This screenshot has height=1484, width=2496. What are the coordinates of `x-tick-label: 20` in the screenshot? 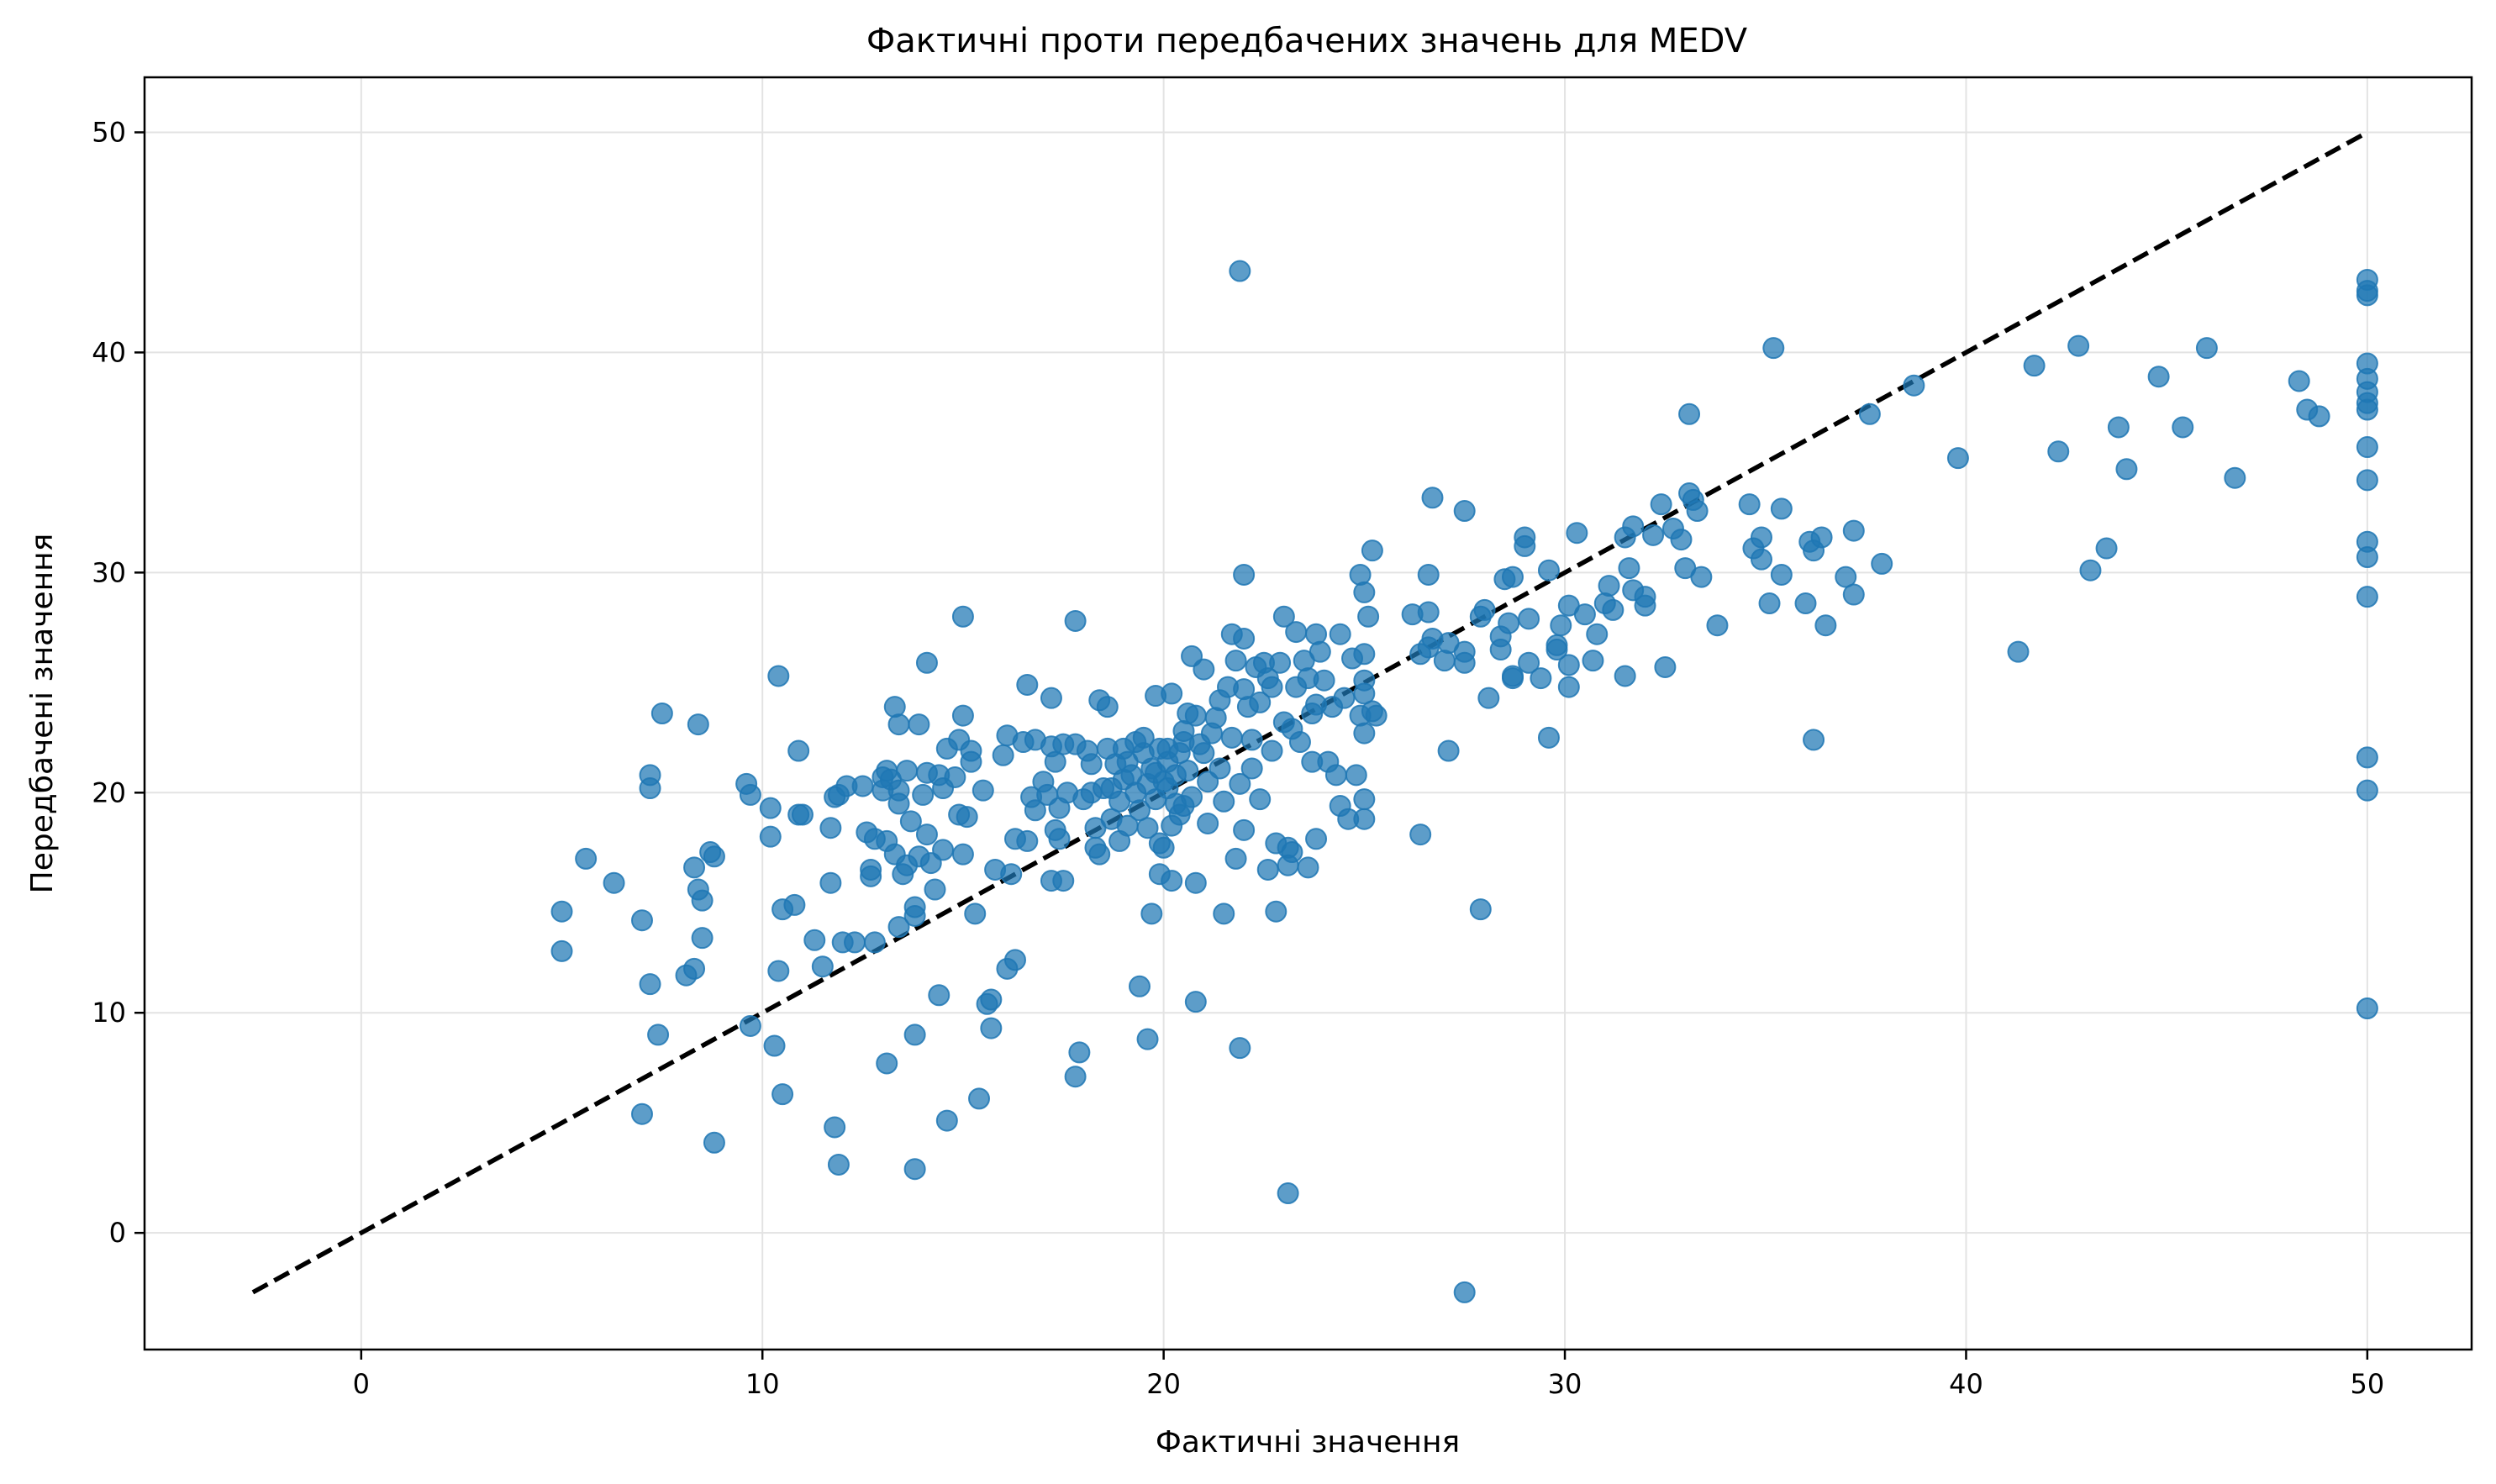 It's located at (1164, 1384).